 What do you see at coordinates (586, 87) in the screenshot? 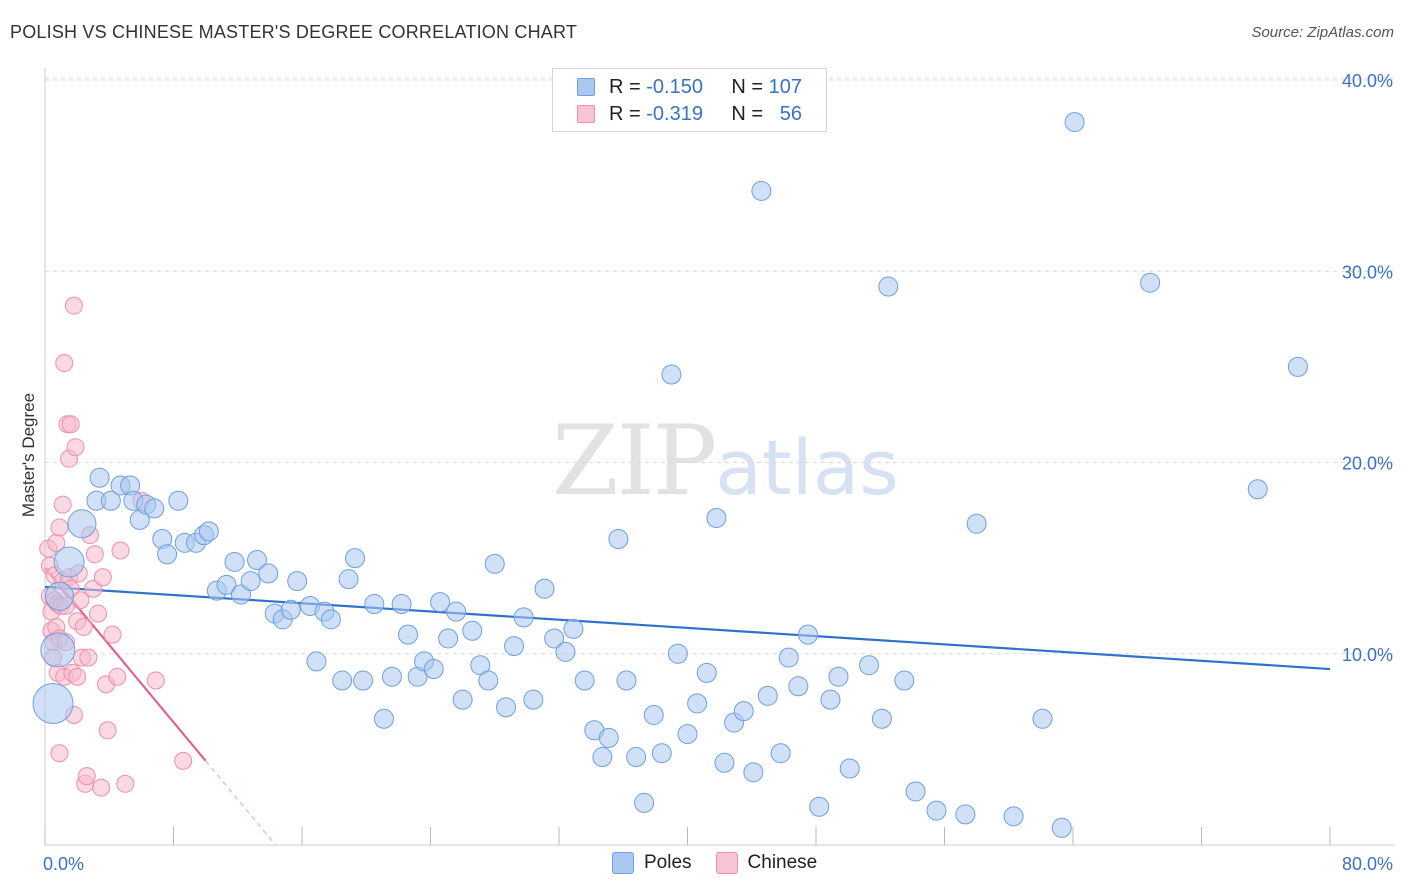
I see `poles-swatch` at bounding box center [586, 87].